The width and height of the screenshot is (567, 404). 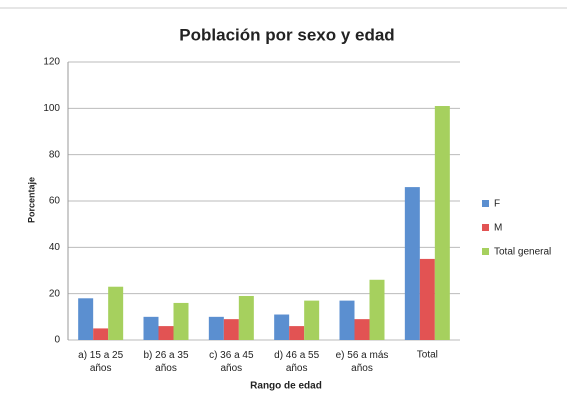 What do you see at coordinates (296, 362) in the screenshot?
I see `x-tick-label: d) 46 a 55 años` at bounding box center [296, 362].